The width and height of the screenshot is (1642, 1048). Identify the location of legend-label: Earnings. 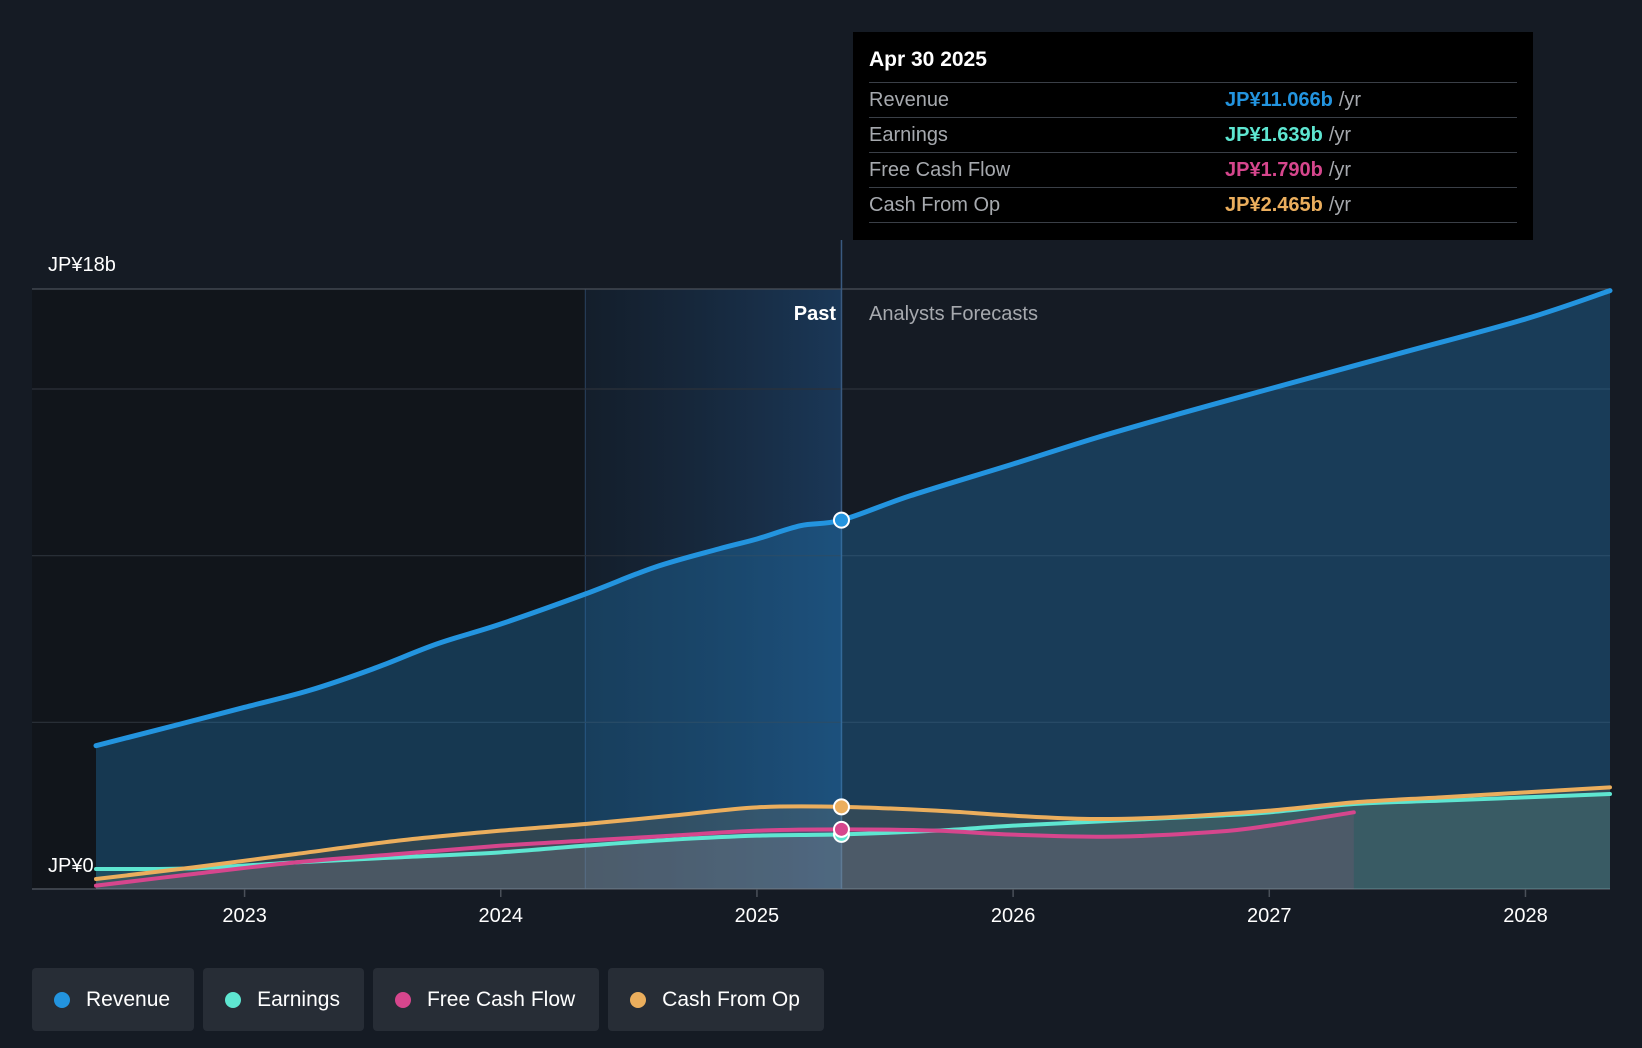
(298, 999).